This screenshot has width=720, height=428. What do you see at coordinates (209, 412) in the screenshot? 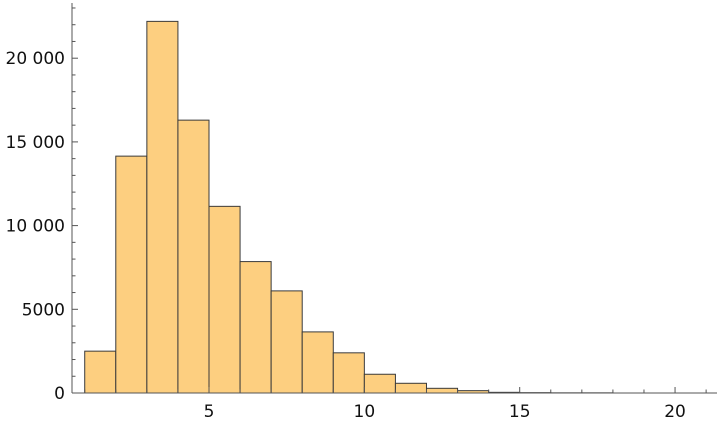
I see `x-tick-label: 5` at bounding box center [209, 412].